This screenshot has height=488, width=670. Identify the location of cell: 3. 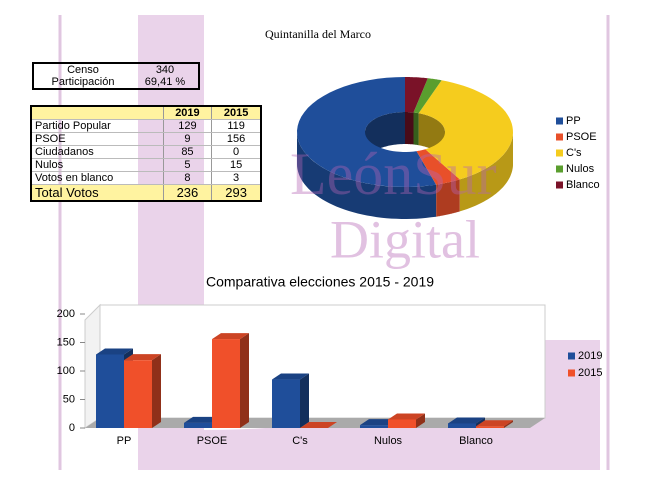
(236, 178).